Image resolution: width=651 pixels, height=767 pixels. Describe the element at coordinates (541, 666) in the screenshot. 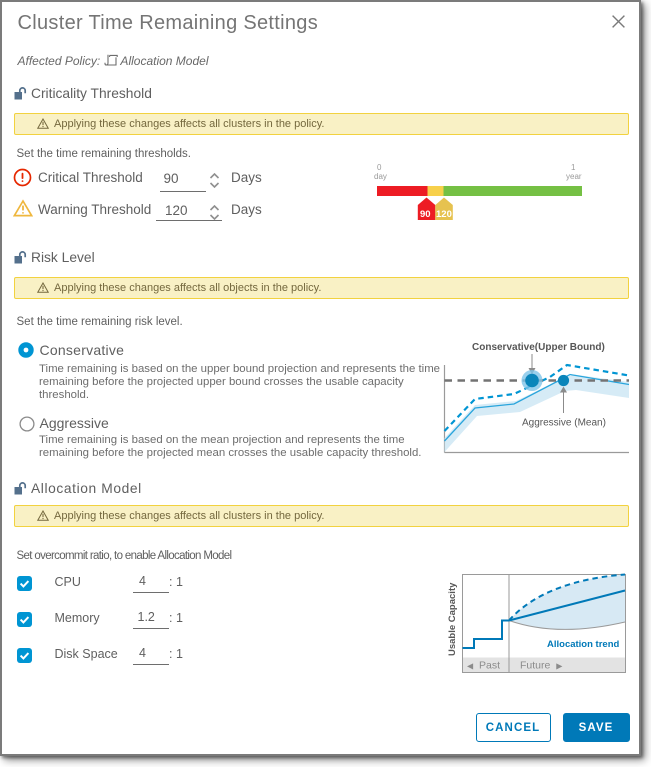

I see `svg-text: Future ▶` at that location.